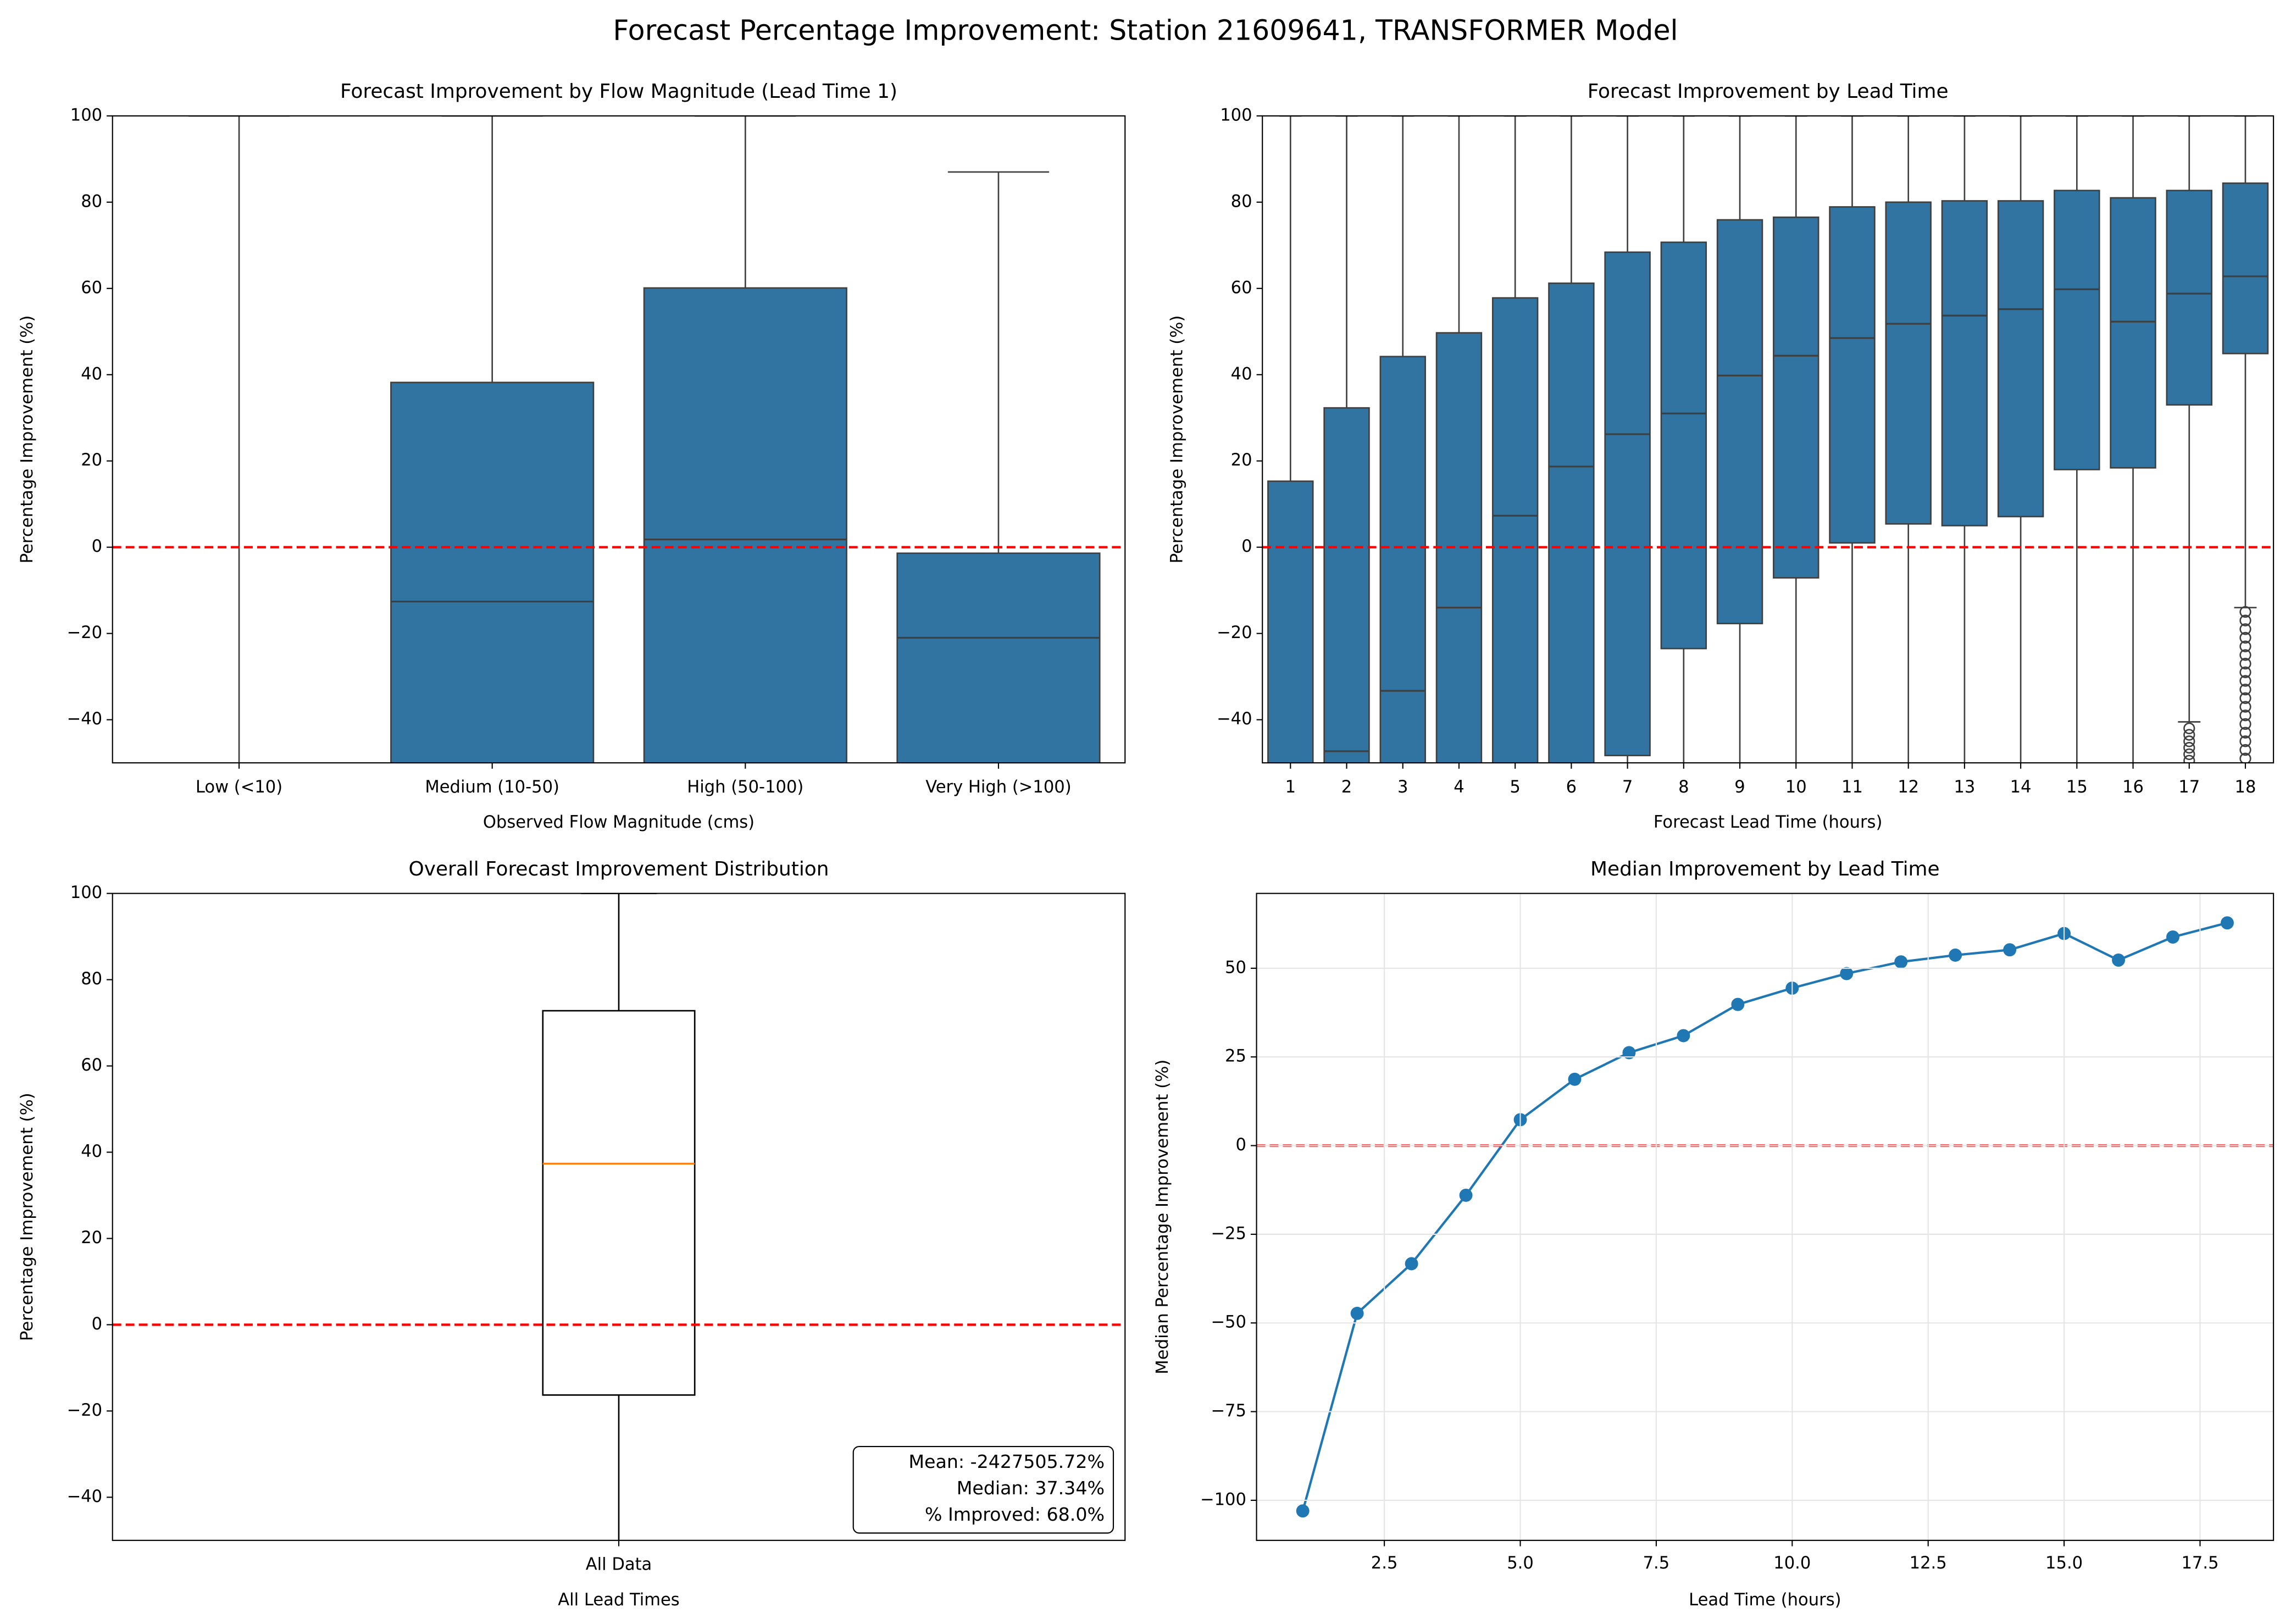  What do you see at coordinates (1627, 787) in the screenshot?
I see `x-tick-label: 7` at bounding box center [1627, 787].